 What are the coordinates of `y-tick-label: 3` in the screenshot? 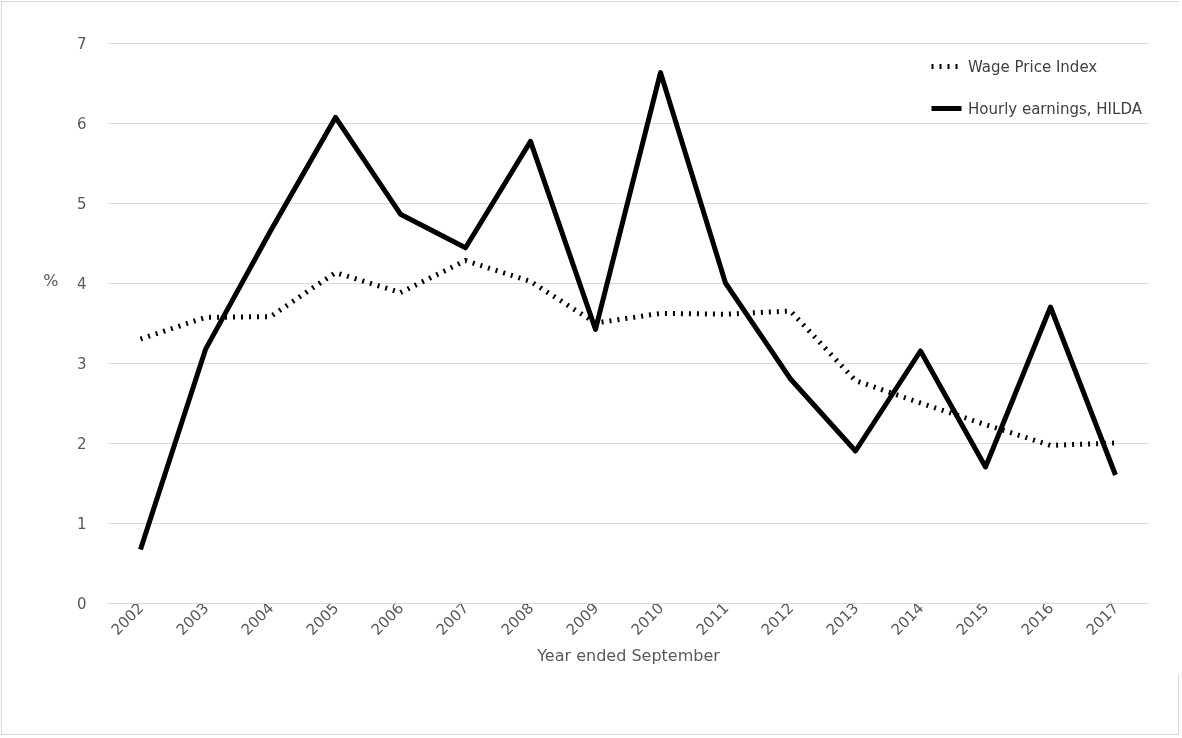 It's located at (81, 363).